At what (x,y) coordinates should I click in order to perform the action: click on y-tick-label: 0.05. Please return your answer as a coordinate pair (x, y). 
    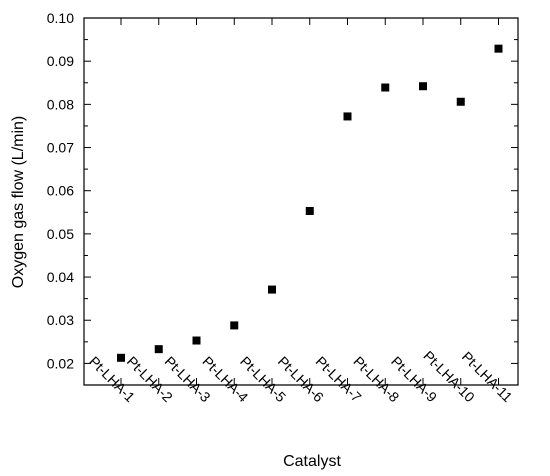
    Looking at the image, I should click on (60, 234).